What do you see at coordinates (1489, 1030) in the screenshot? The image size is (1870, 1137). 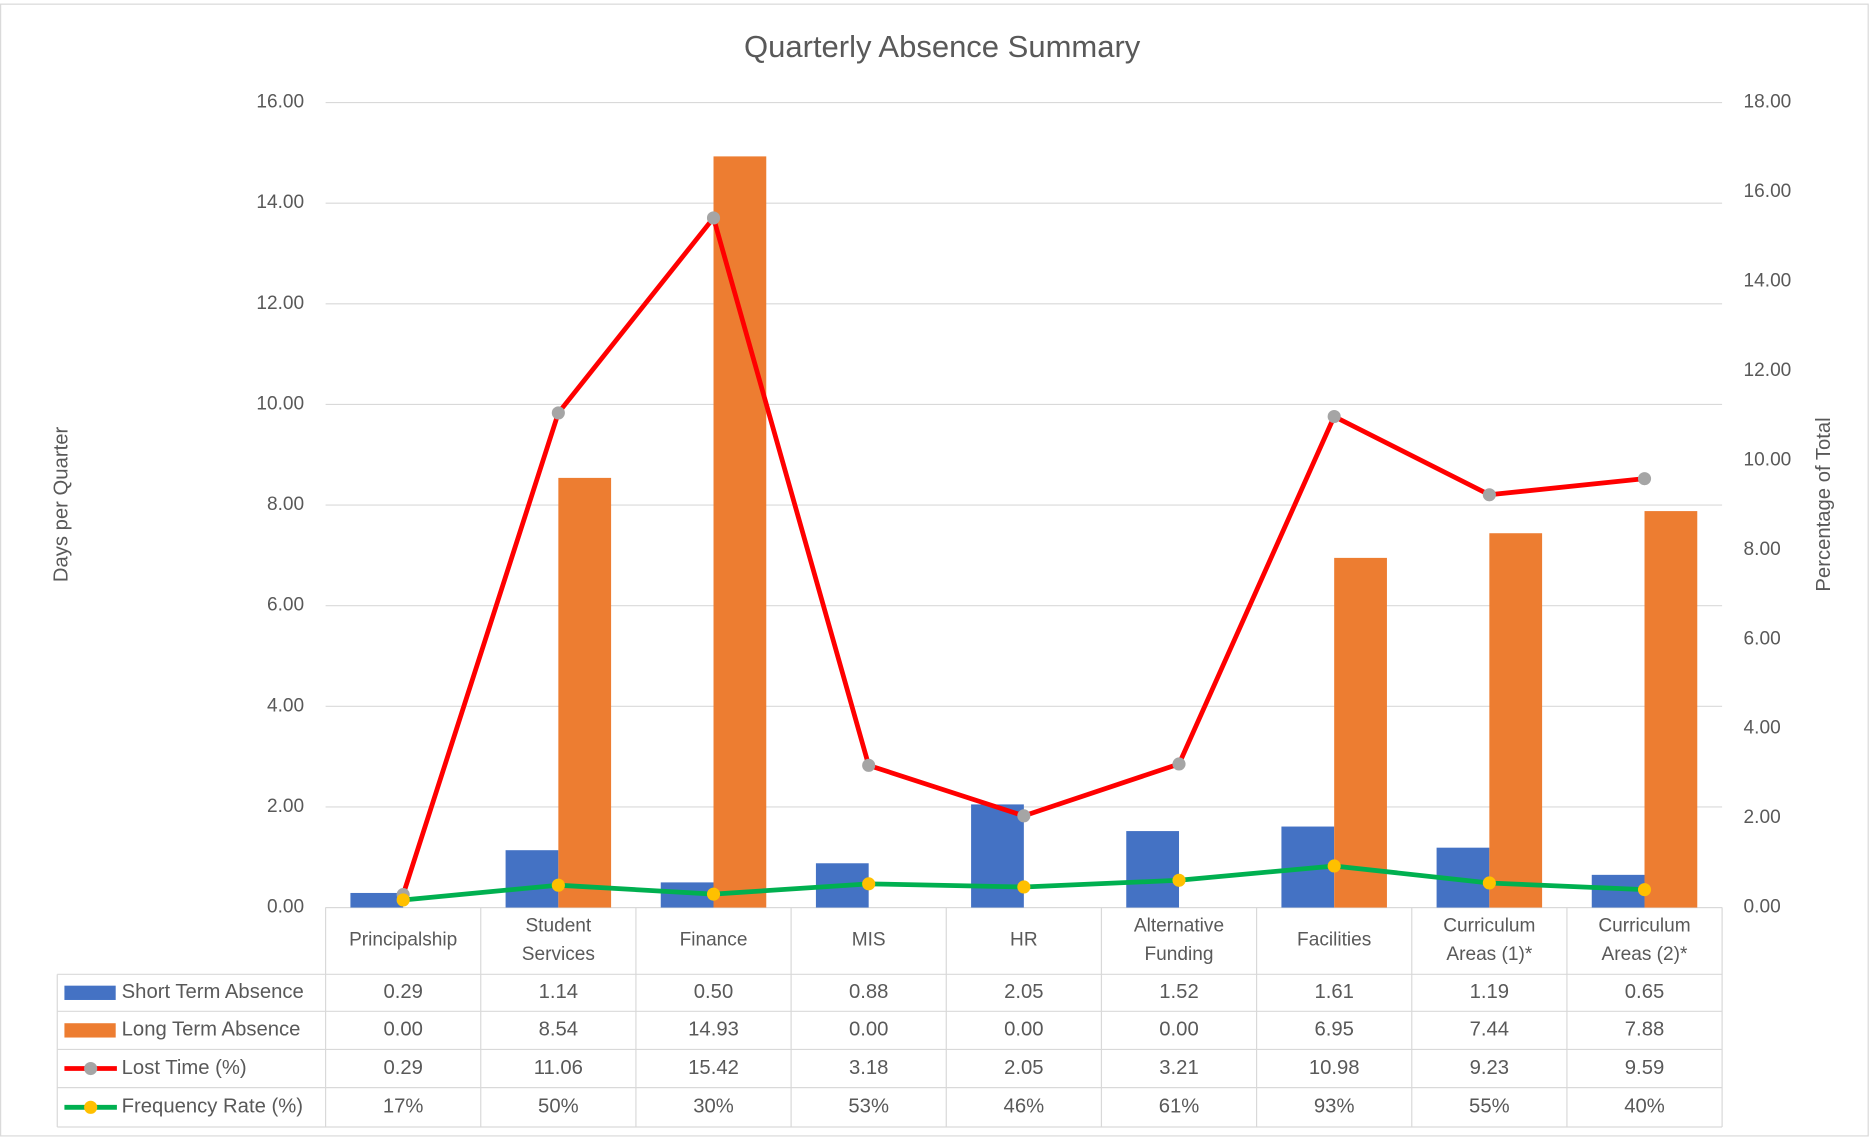 I see `table-value: 7.44` at bounding box center [1489, 1030].